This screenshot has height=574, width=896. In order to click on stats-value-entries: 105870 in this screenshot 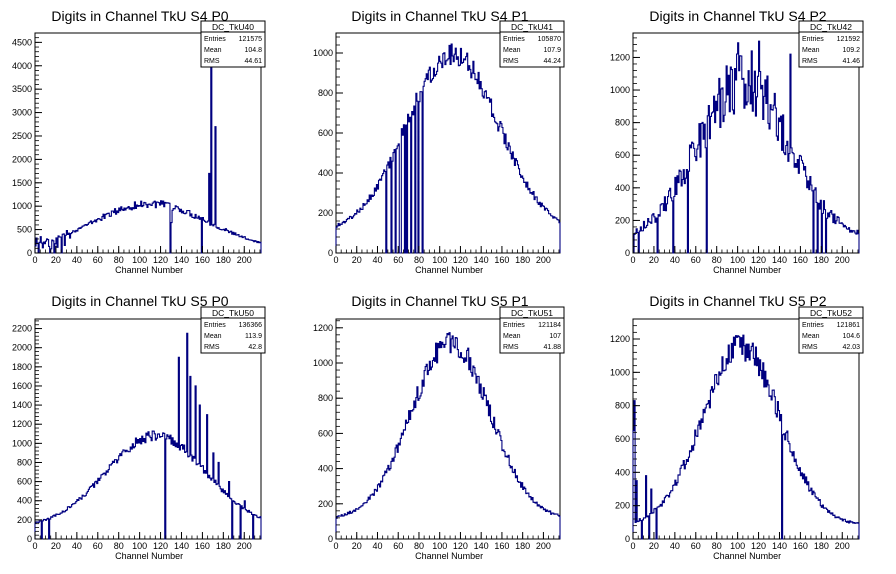, I will do `click(549, 39)`.